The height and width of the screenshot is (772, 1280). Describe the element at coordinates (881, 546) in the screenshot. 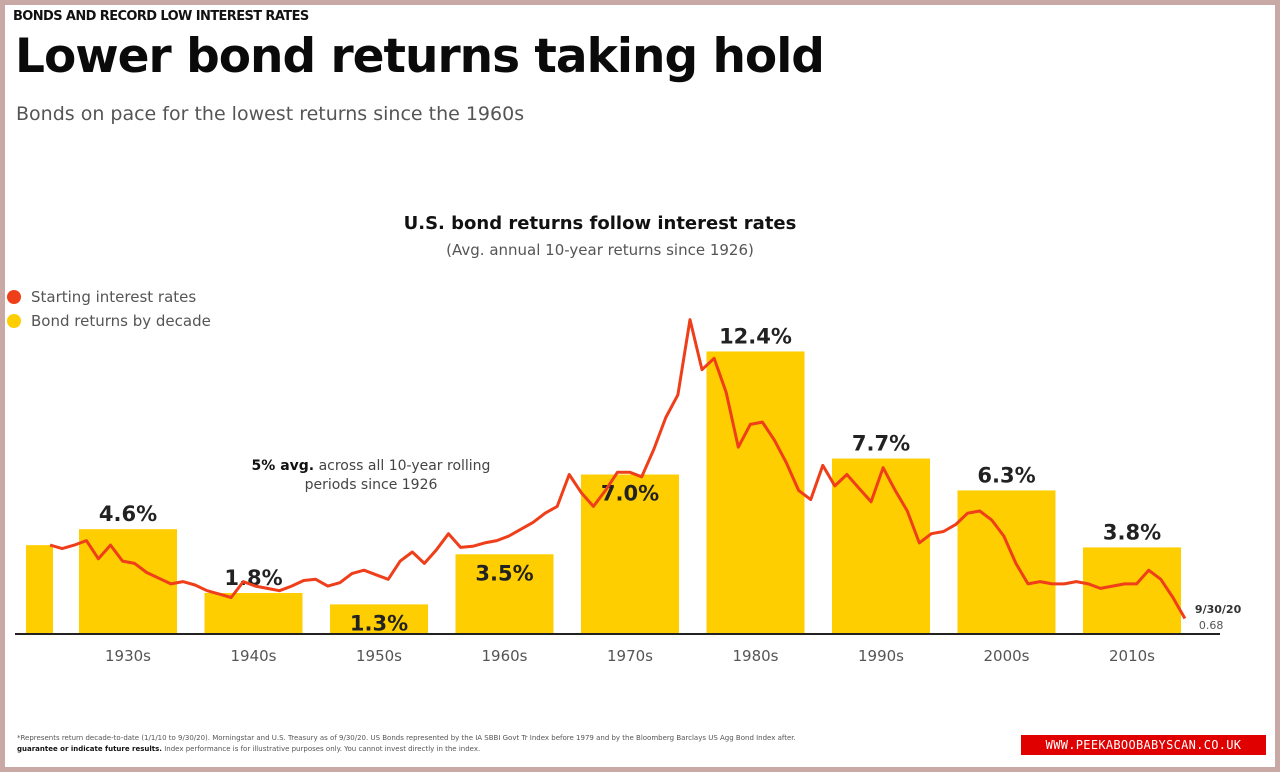

I see `bar-1990s` at that location.